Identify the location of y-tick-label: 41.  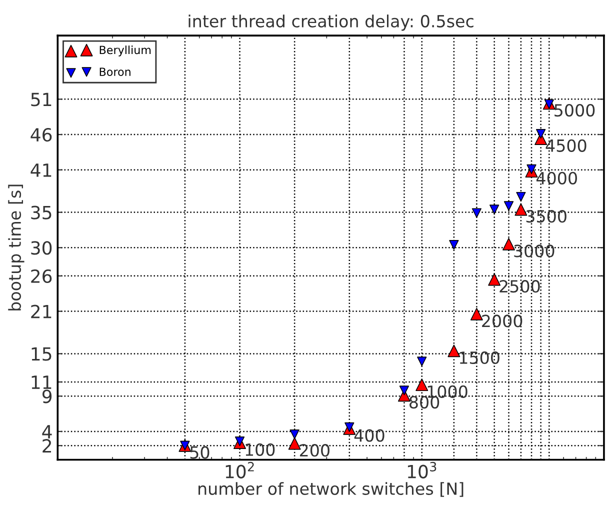
(41, 170).